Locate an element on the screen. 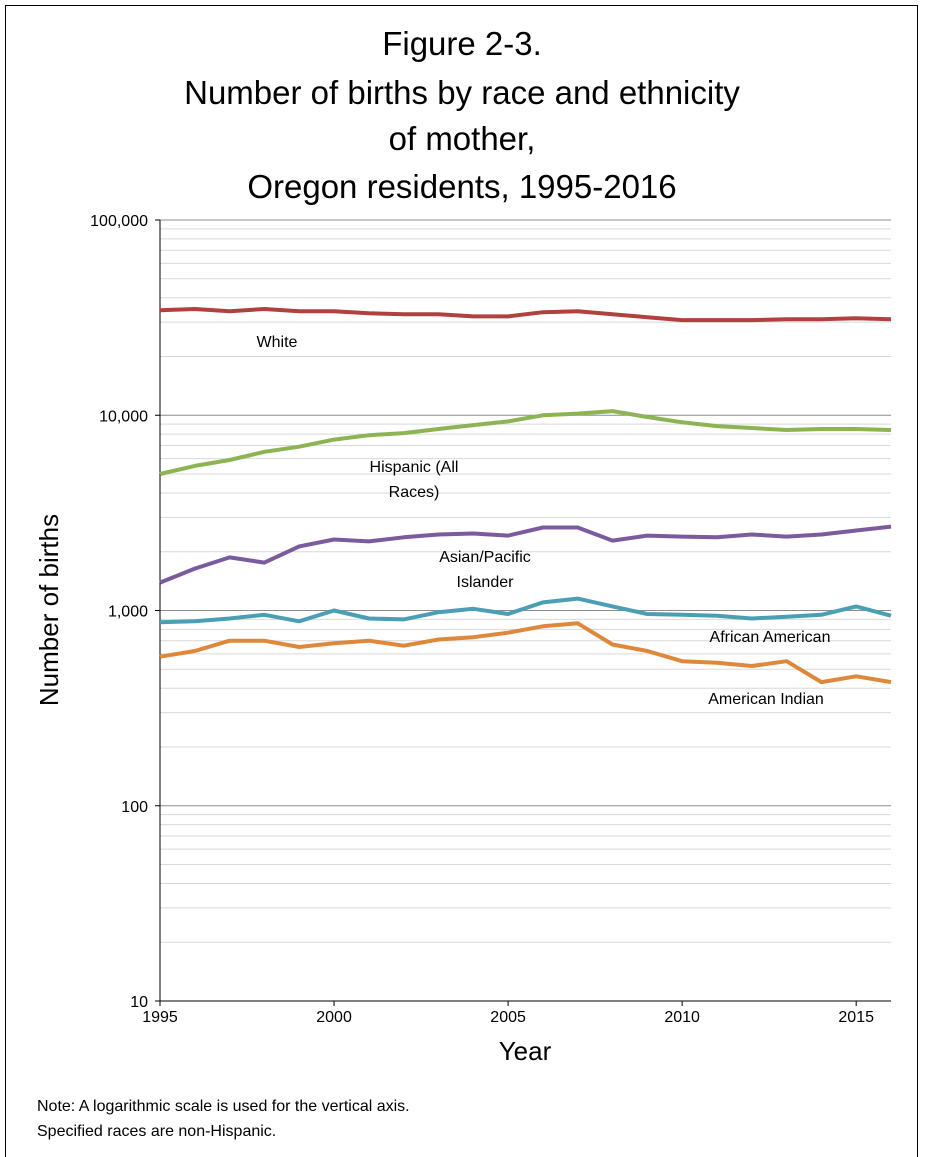  chart-title: of mother, is located at coordinates (462, 138).